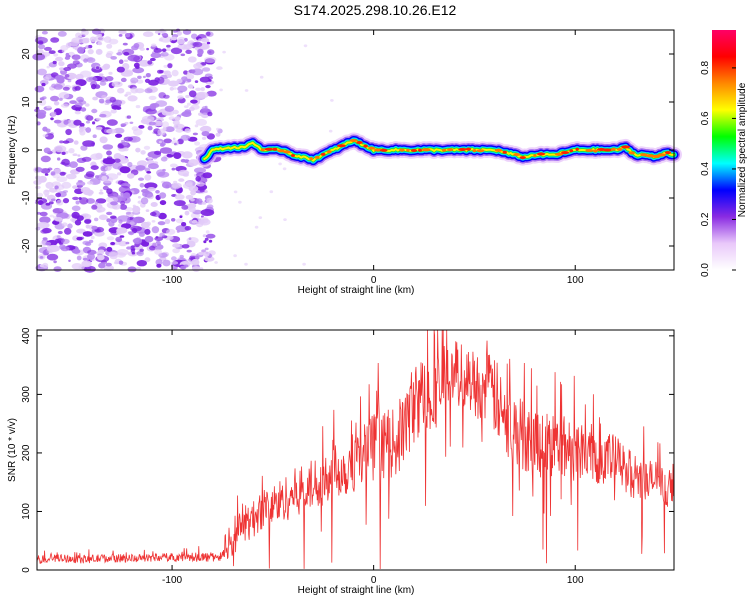 The height and width of the screenshot is (600, 750). I want to click on spectrogram-y-tick-label: -10, so click(26, 197).